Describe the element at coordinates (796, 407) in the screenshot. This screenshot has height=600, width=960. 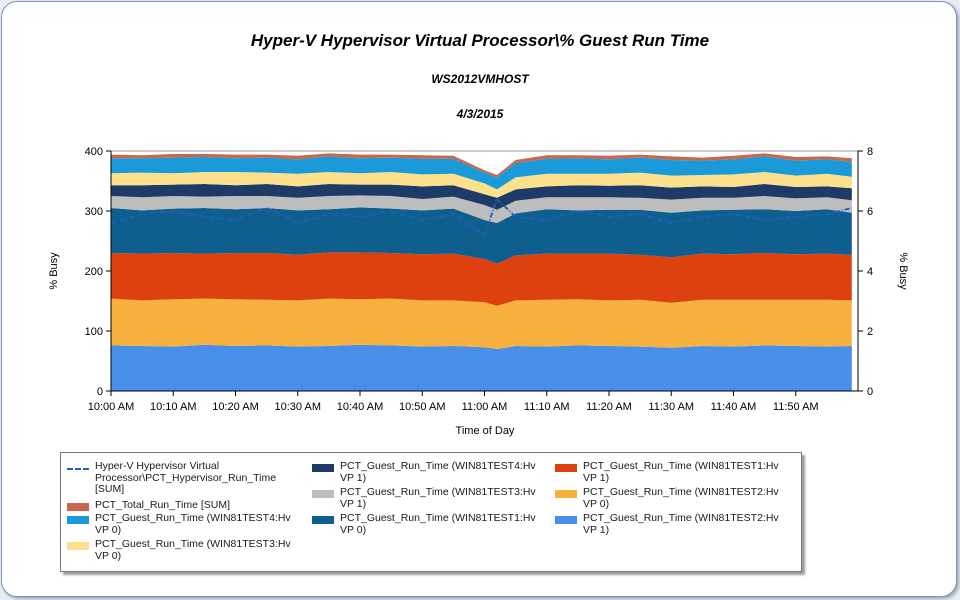
I see `x-tick-label: 11:50 AM` at that location.